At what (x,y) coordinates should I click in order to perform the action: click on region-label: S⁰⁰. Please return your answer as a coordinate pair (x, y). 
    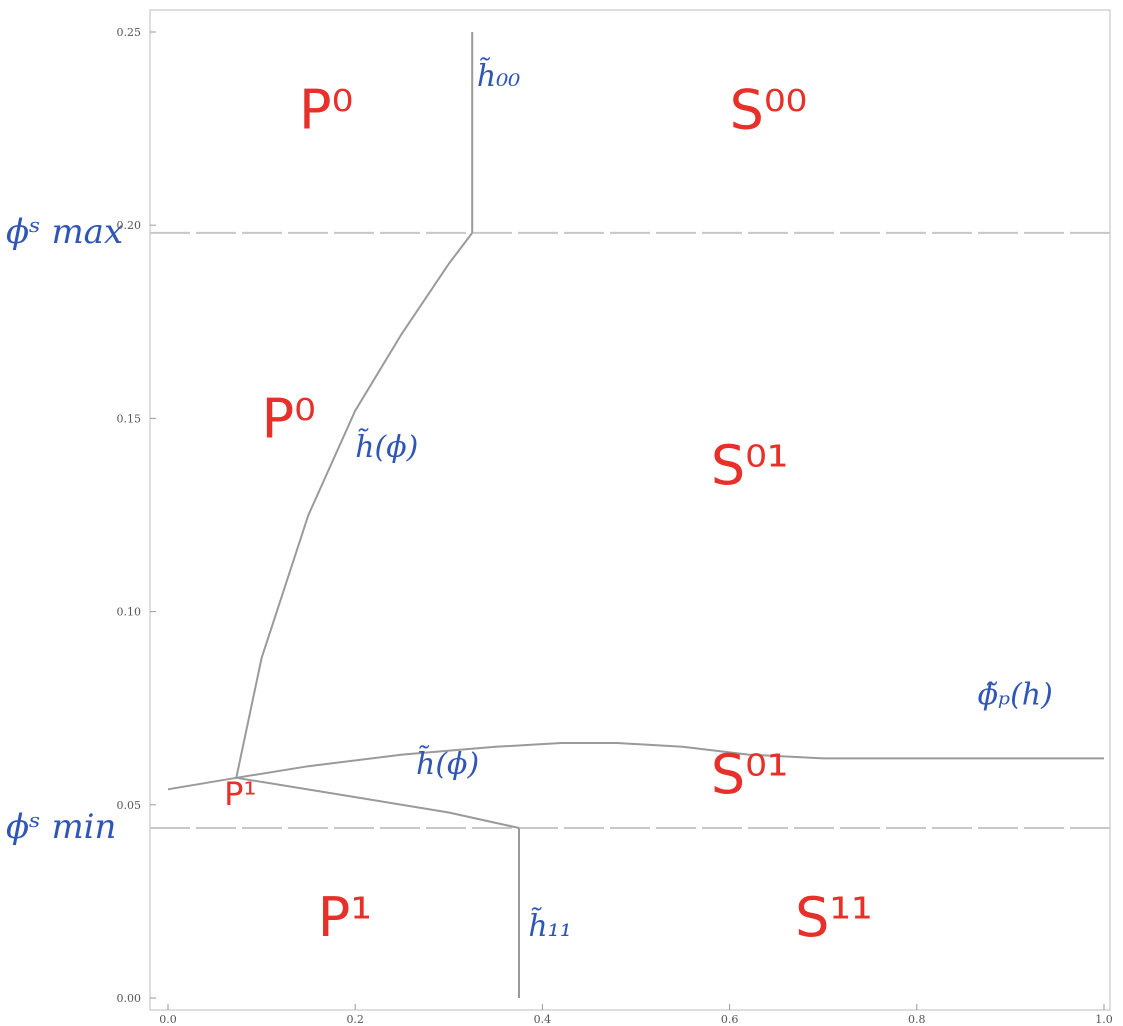
    Looking at the image, I should click on (769, 110).